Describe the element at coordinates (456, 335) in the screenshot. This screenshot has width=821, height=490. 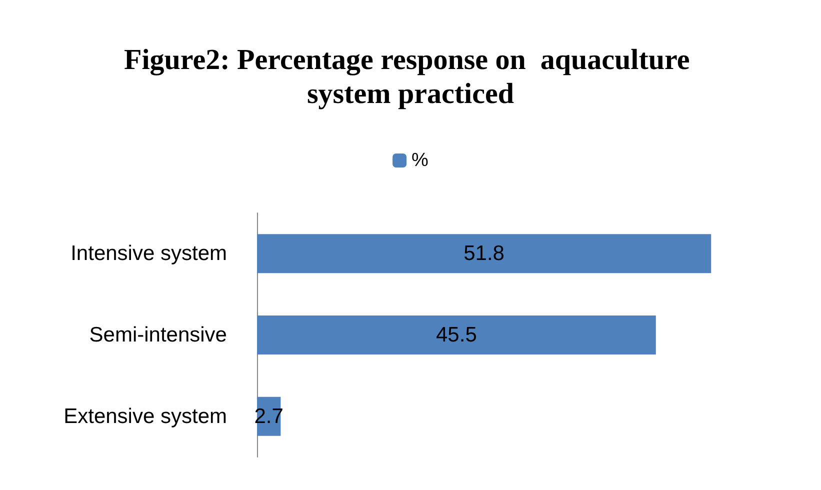
I see `data-label: 45.5` at that location.